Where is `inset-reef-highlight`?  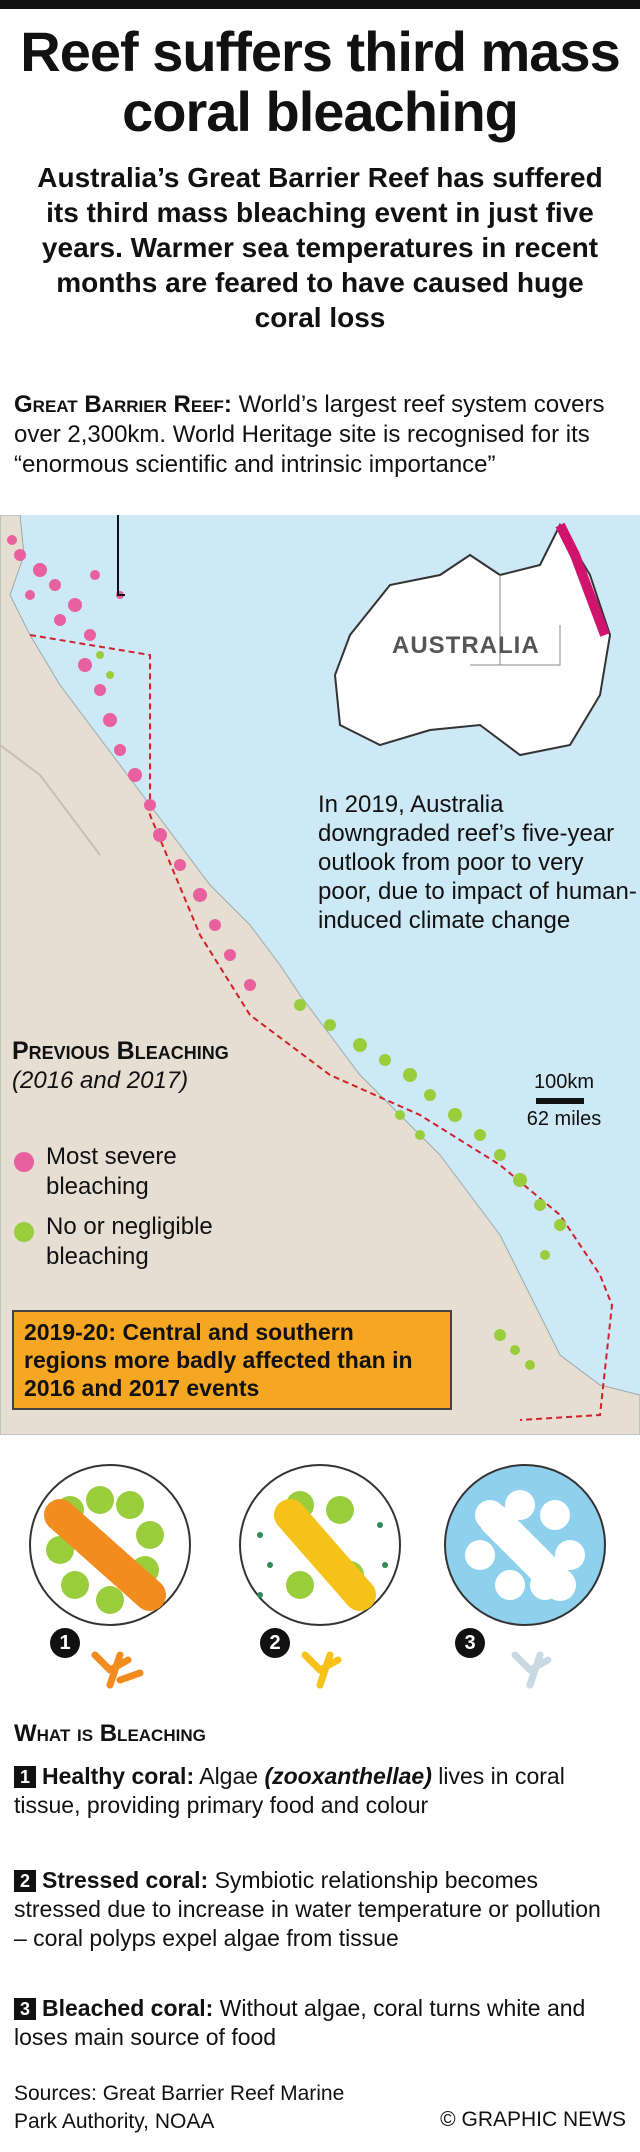 inset-reef-highlight is located at coordinates (582, 579).